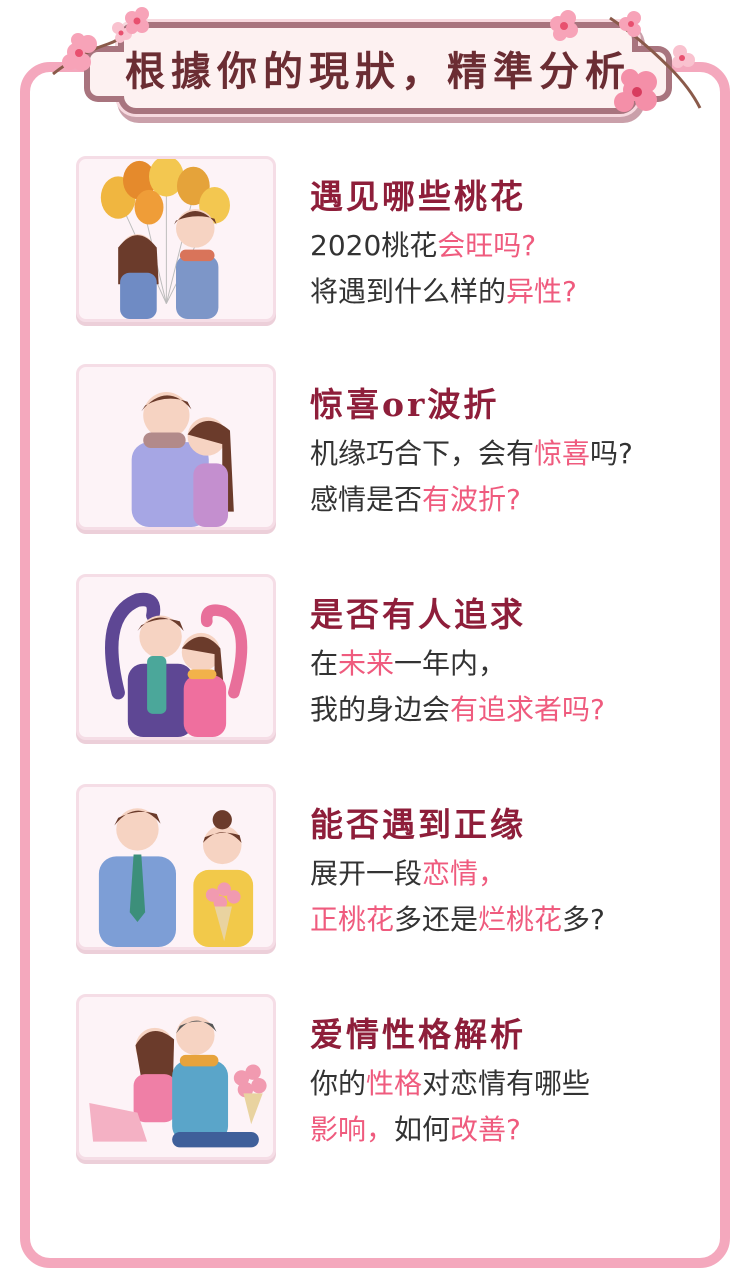  Describe the element at coordinates (338, 1083) in the screenshot. I see `text-segment: 你的` at that location.